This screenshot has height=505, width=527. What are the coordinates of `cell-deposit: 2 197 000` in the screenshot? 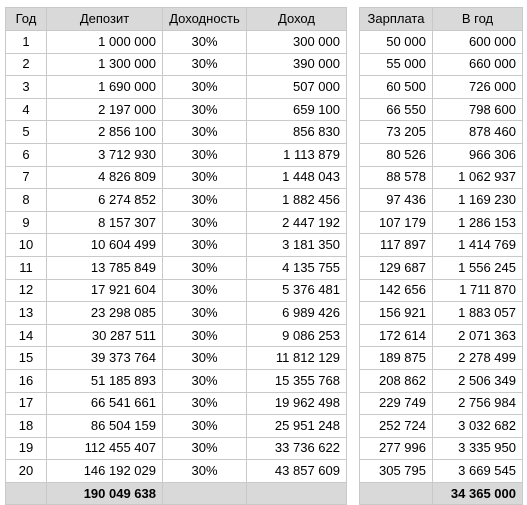 It's located at (104, 109).